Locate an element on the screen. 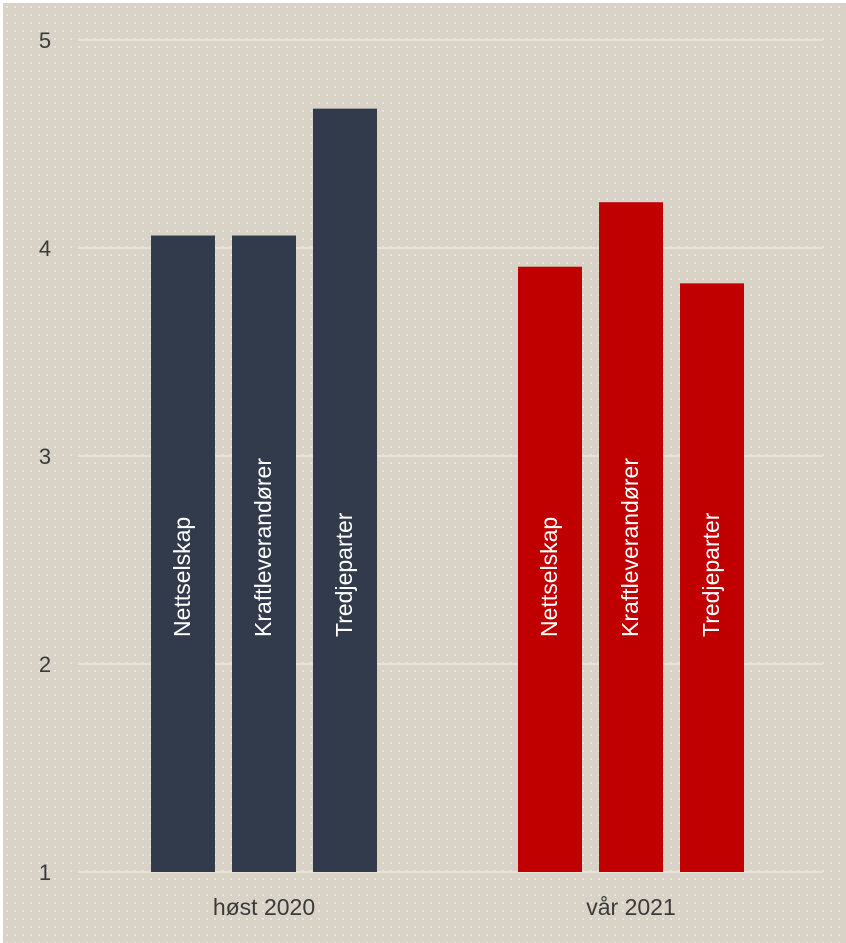 This screenshot has width=846, height=943. x-tick-label: høst 2020 is located at coordinates (264, 907).